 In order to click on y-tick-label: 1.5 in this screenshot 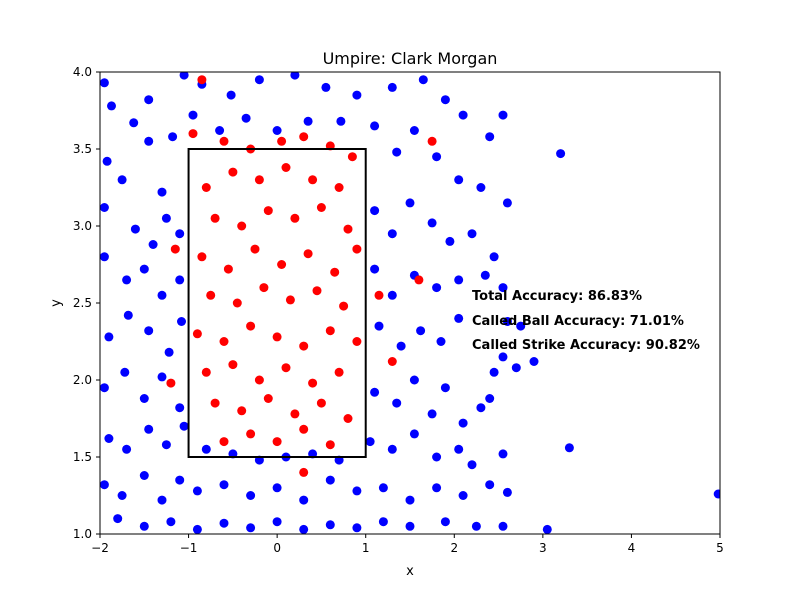, I will do `click(82, 457)`.